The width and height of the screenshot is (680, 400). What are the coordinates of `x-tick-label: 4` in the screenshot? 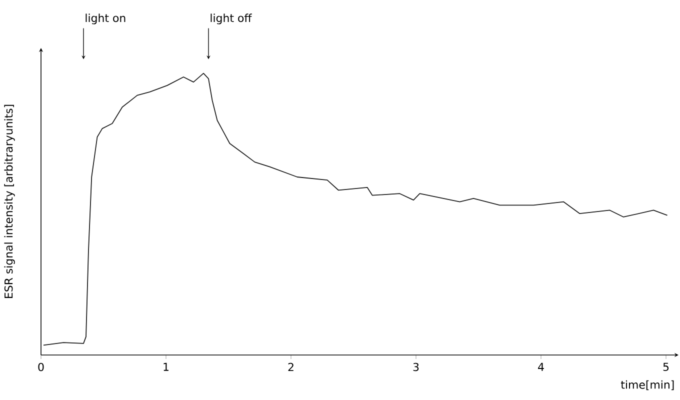 It's located at (541, 366).